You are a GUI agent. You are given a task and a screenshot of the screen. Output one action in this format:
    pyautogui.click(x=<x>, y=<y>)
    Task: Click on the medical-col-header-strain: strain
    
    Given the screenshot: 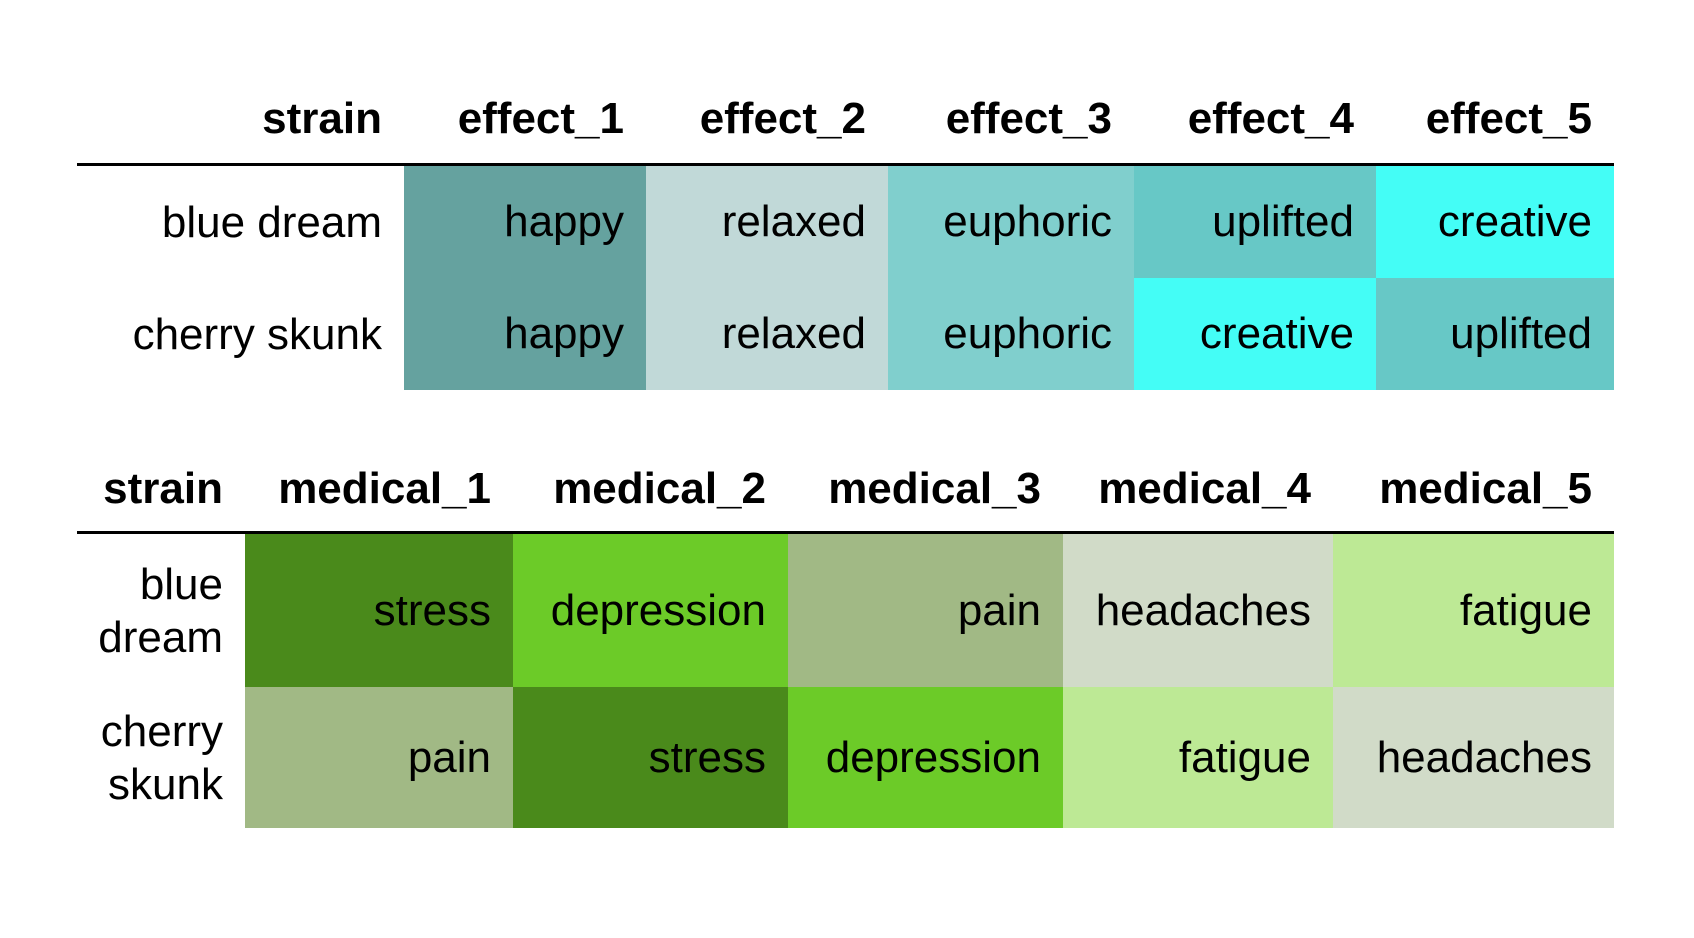 What is the action you would take?
    pyautogui.click(x=161, y=490)
    